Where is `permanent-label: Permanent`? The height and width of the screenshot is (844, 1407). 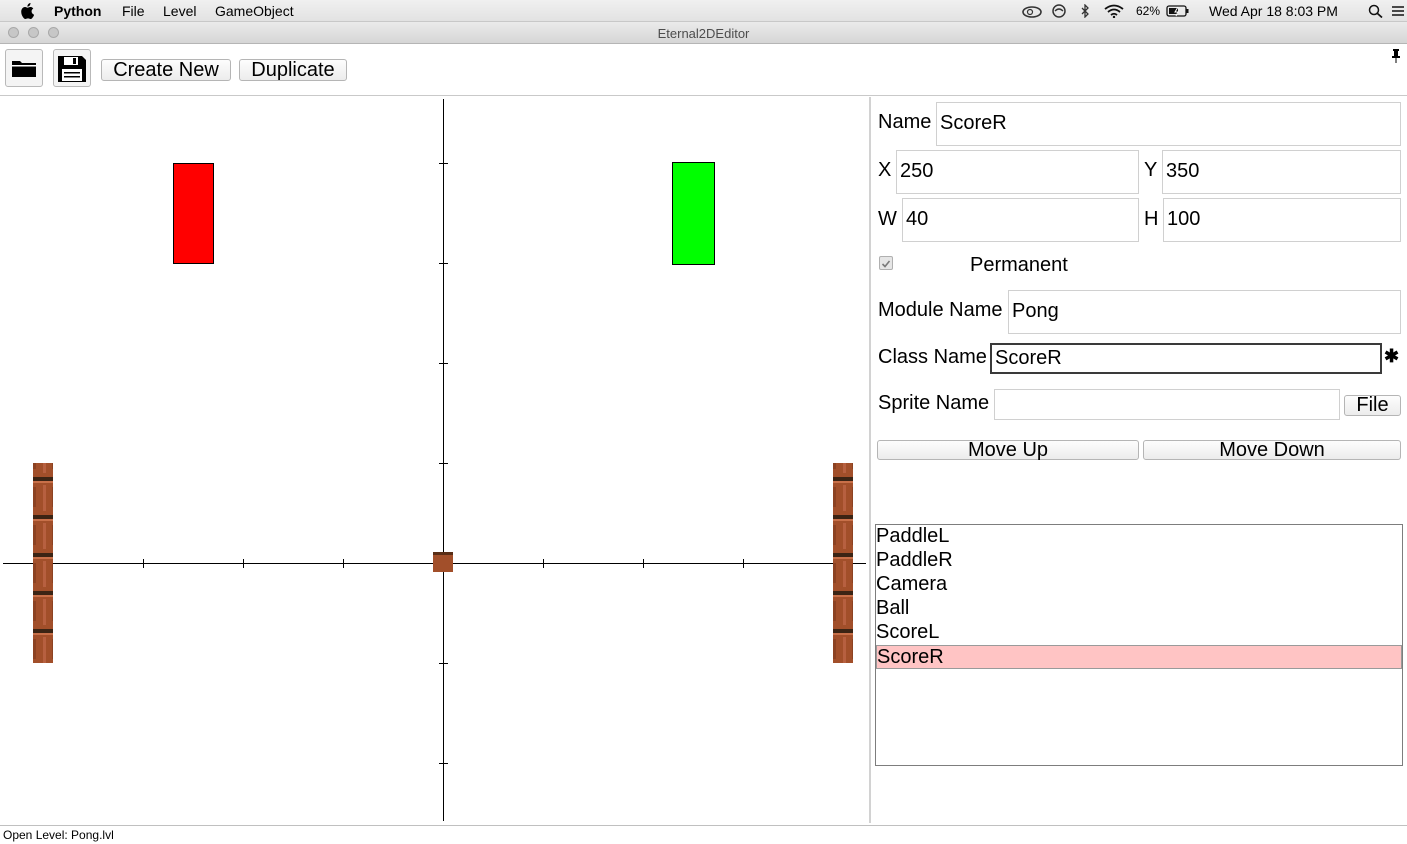 permanent-label: Permanent is located at coordinates (1019, 265).